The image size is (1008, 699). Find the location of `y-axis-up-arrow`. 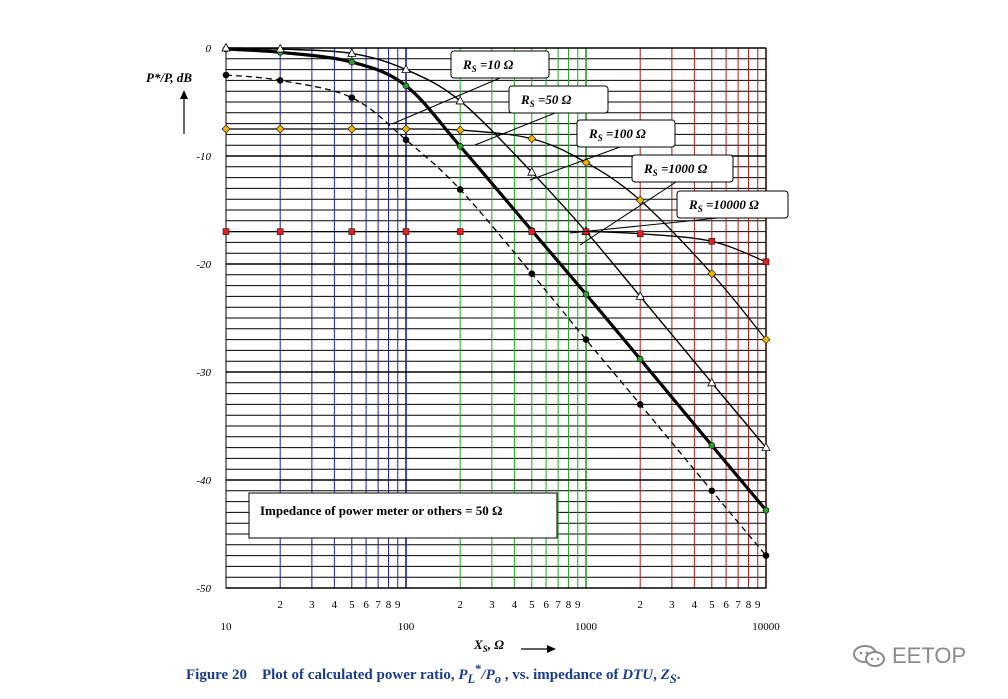

y-axis-up-arrow is located at coordinates (184, 112).